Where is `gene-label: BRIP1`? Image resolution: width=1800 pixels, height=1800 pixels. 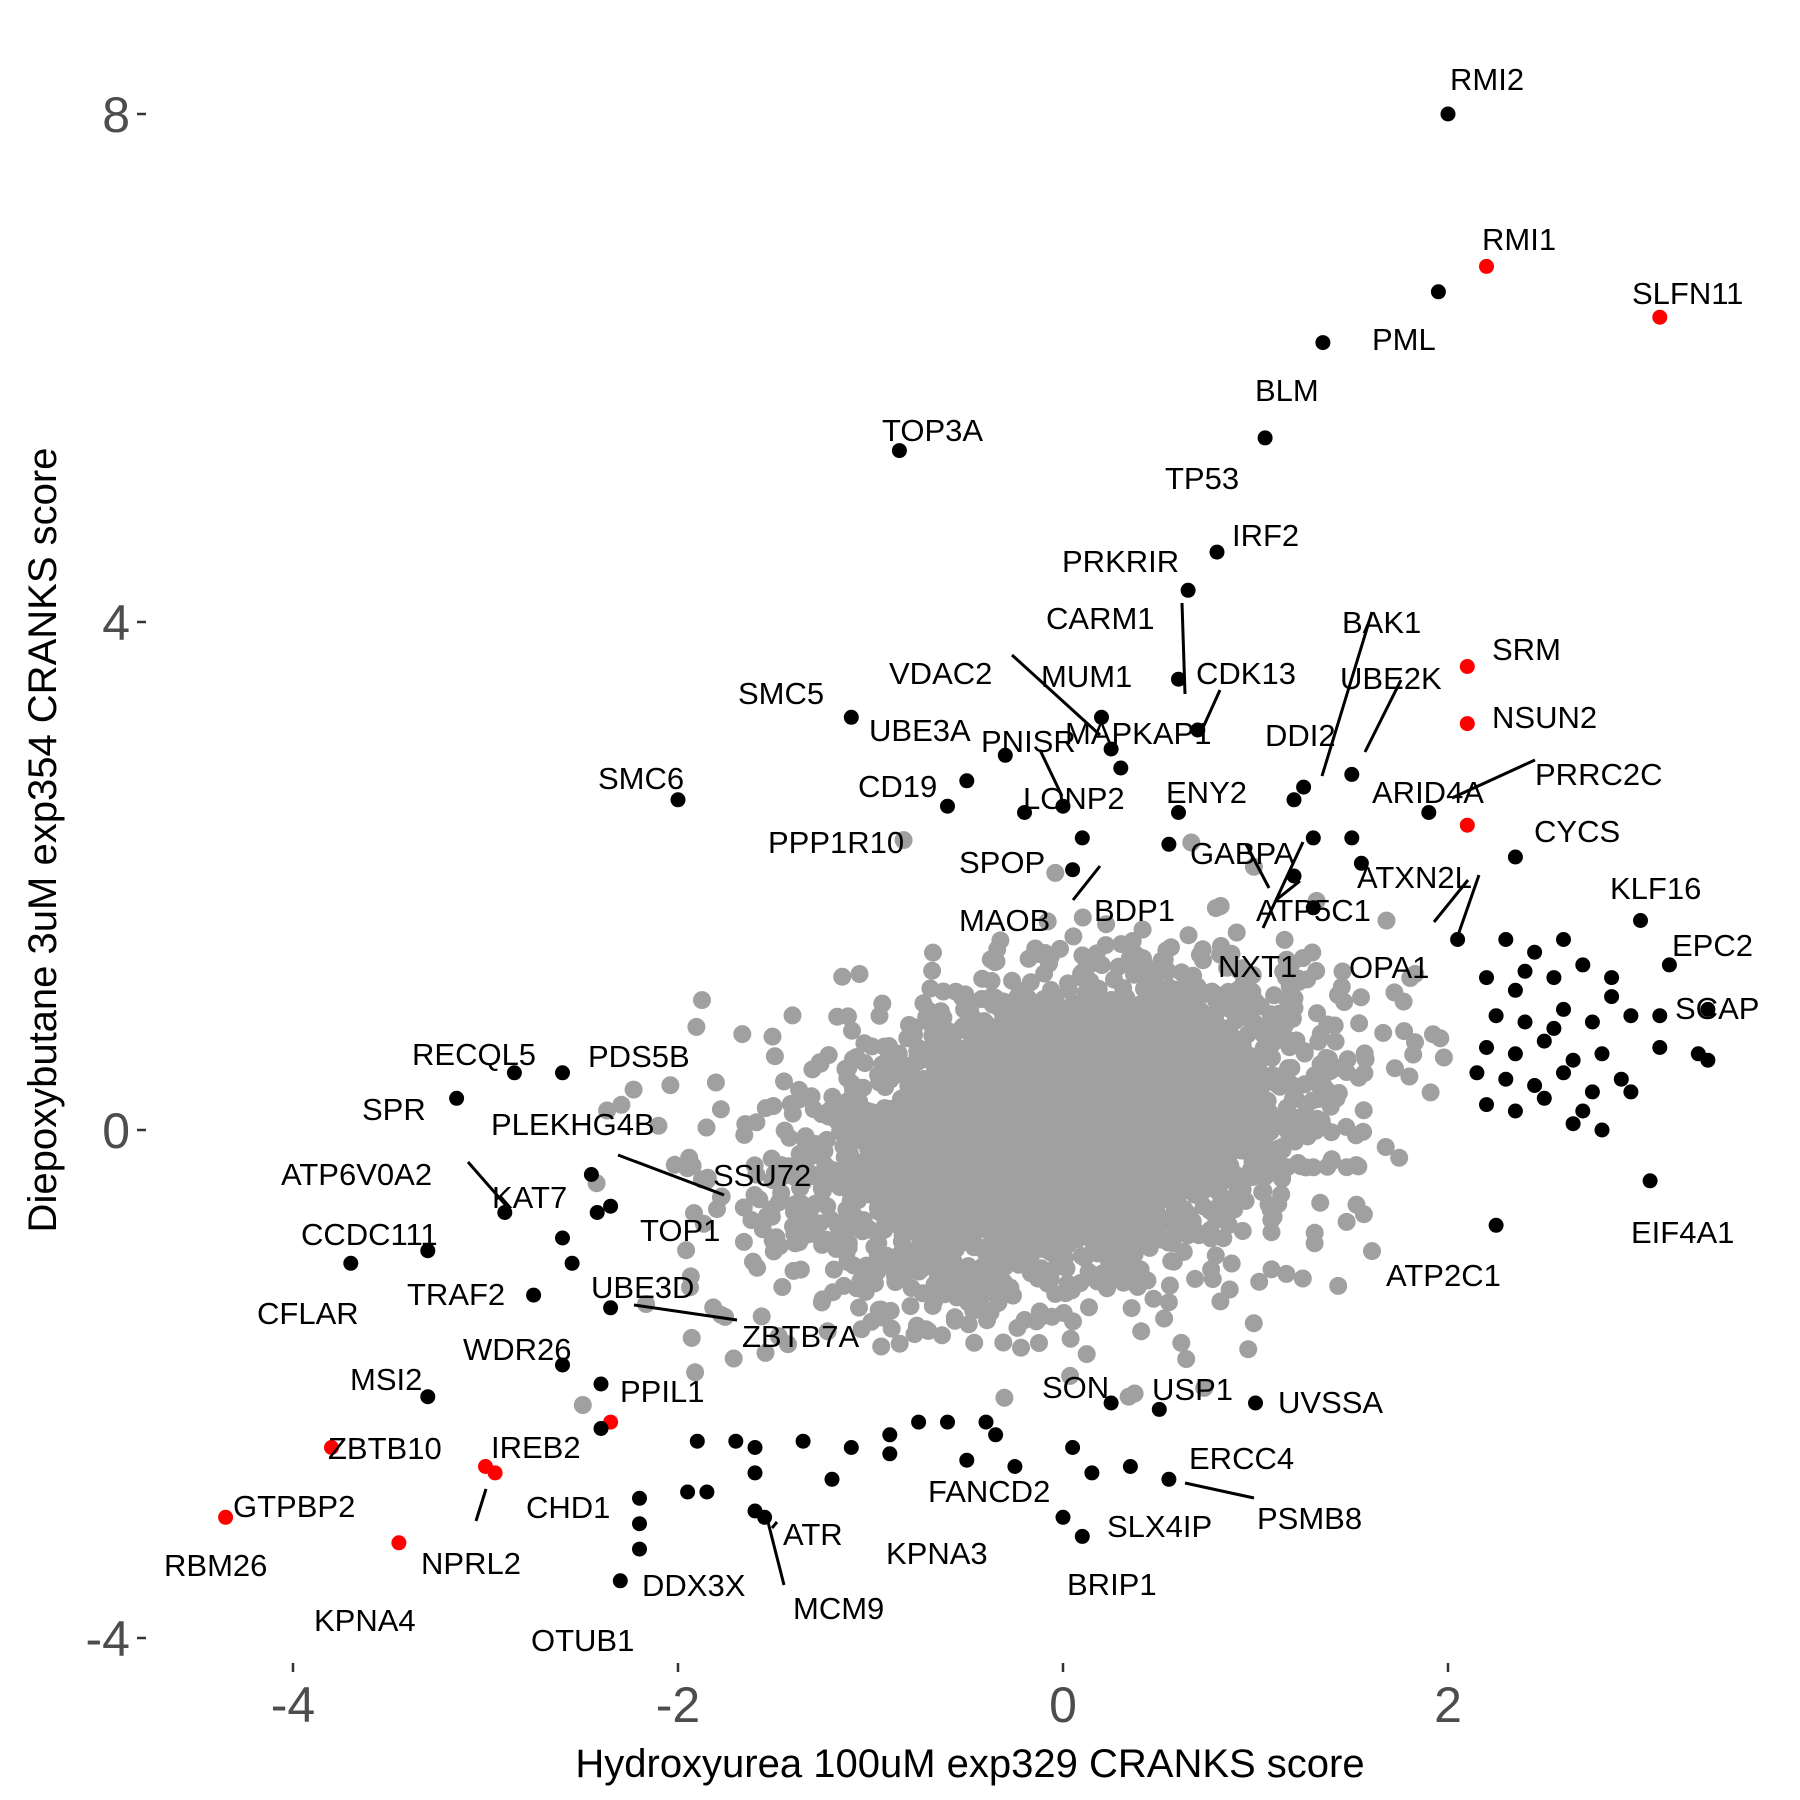 gene-label: BRIP1 is located at coordinates (1112, 1584).